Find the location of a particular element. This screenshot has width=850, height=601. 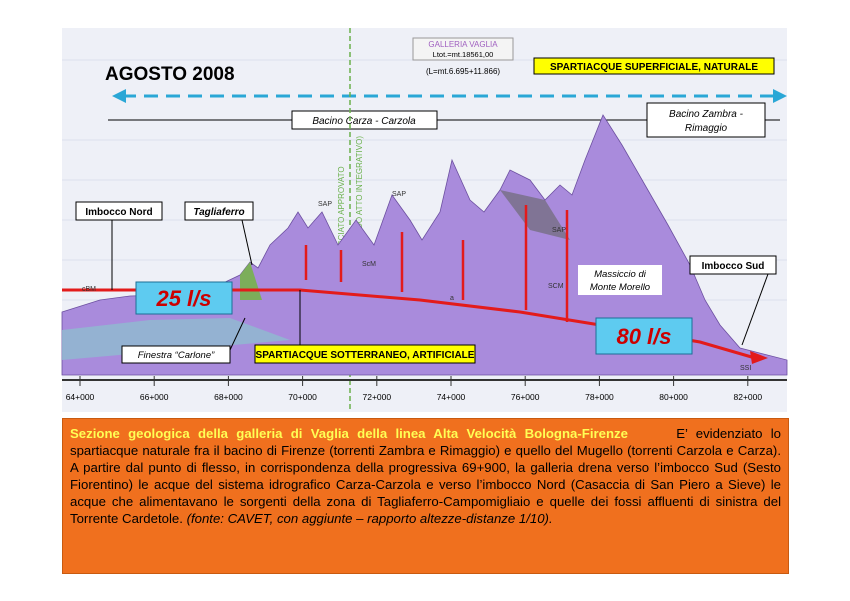

basin-right: Bacino Zambra - is located at coordinates (706, 114).